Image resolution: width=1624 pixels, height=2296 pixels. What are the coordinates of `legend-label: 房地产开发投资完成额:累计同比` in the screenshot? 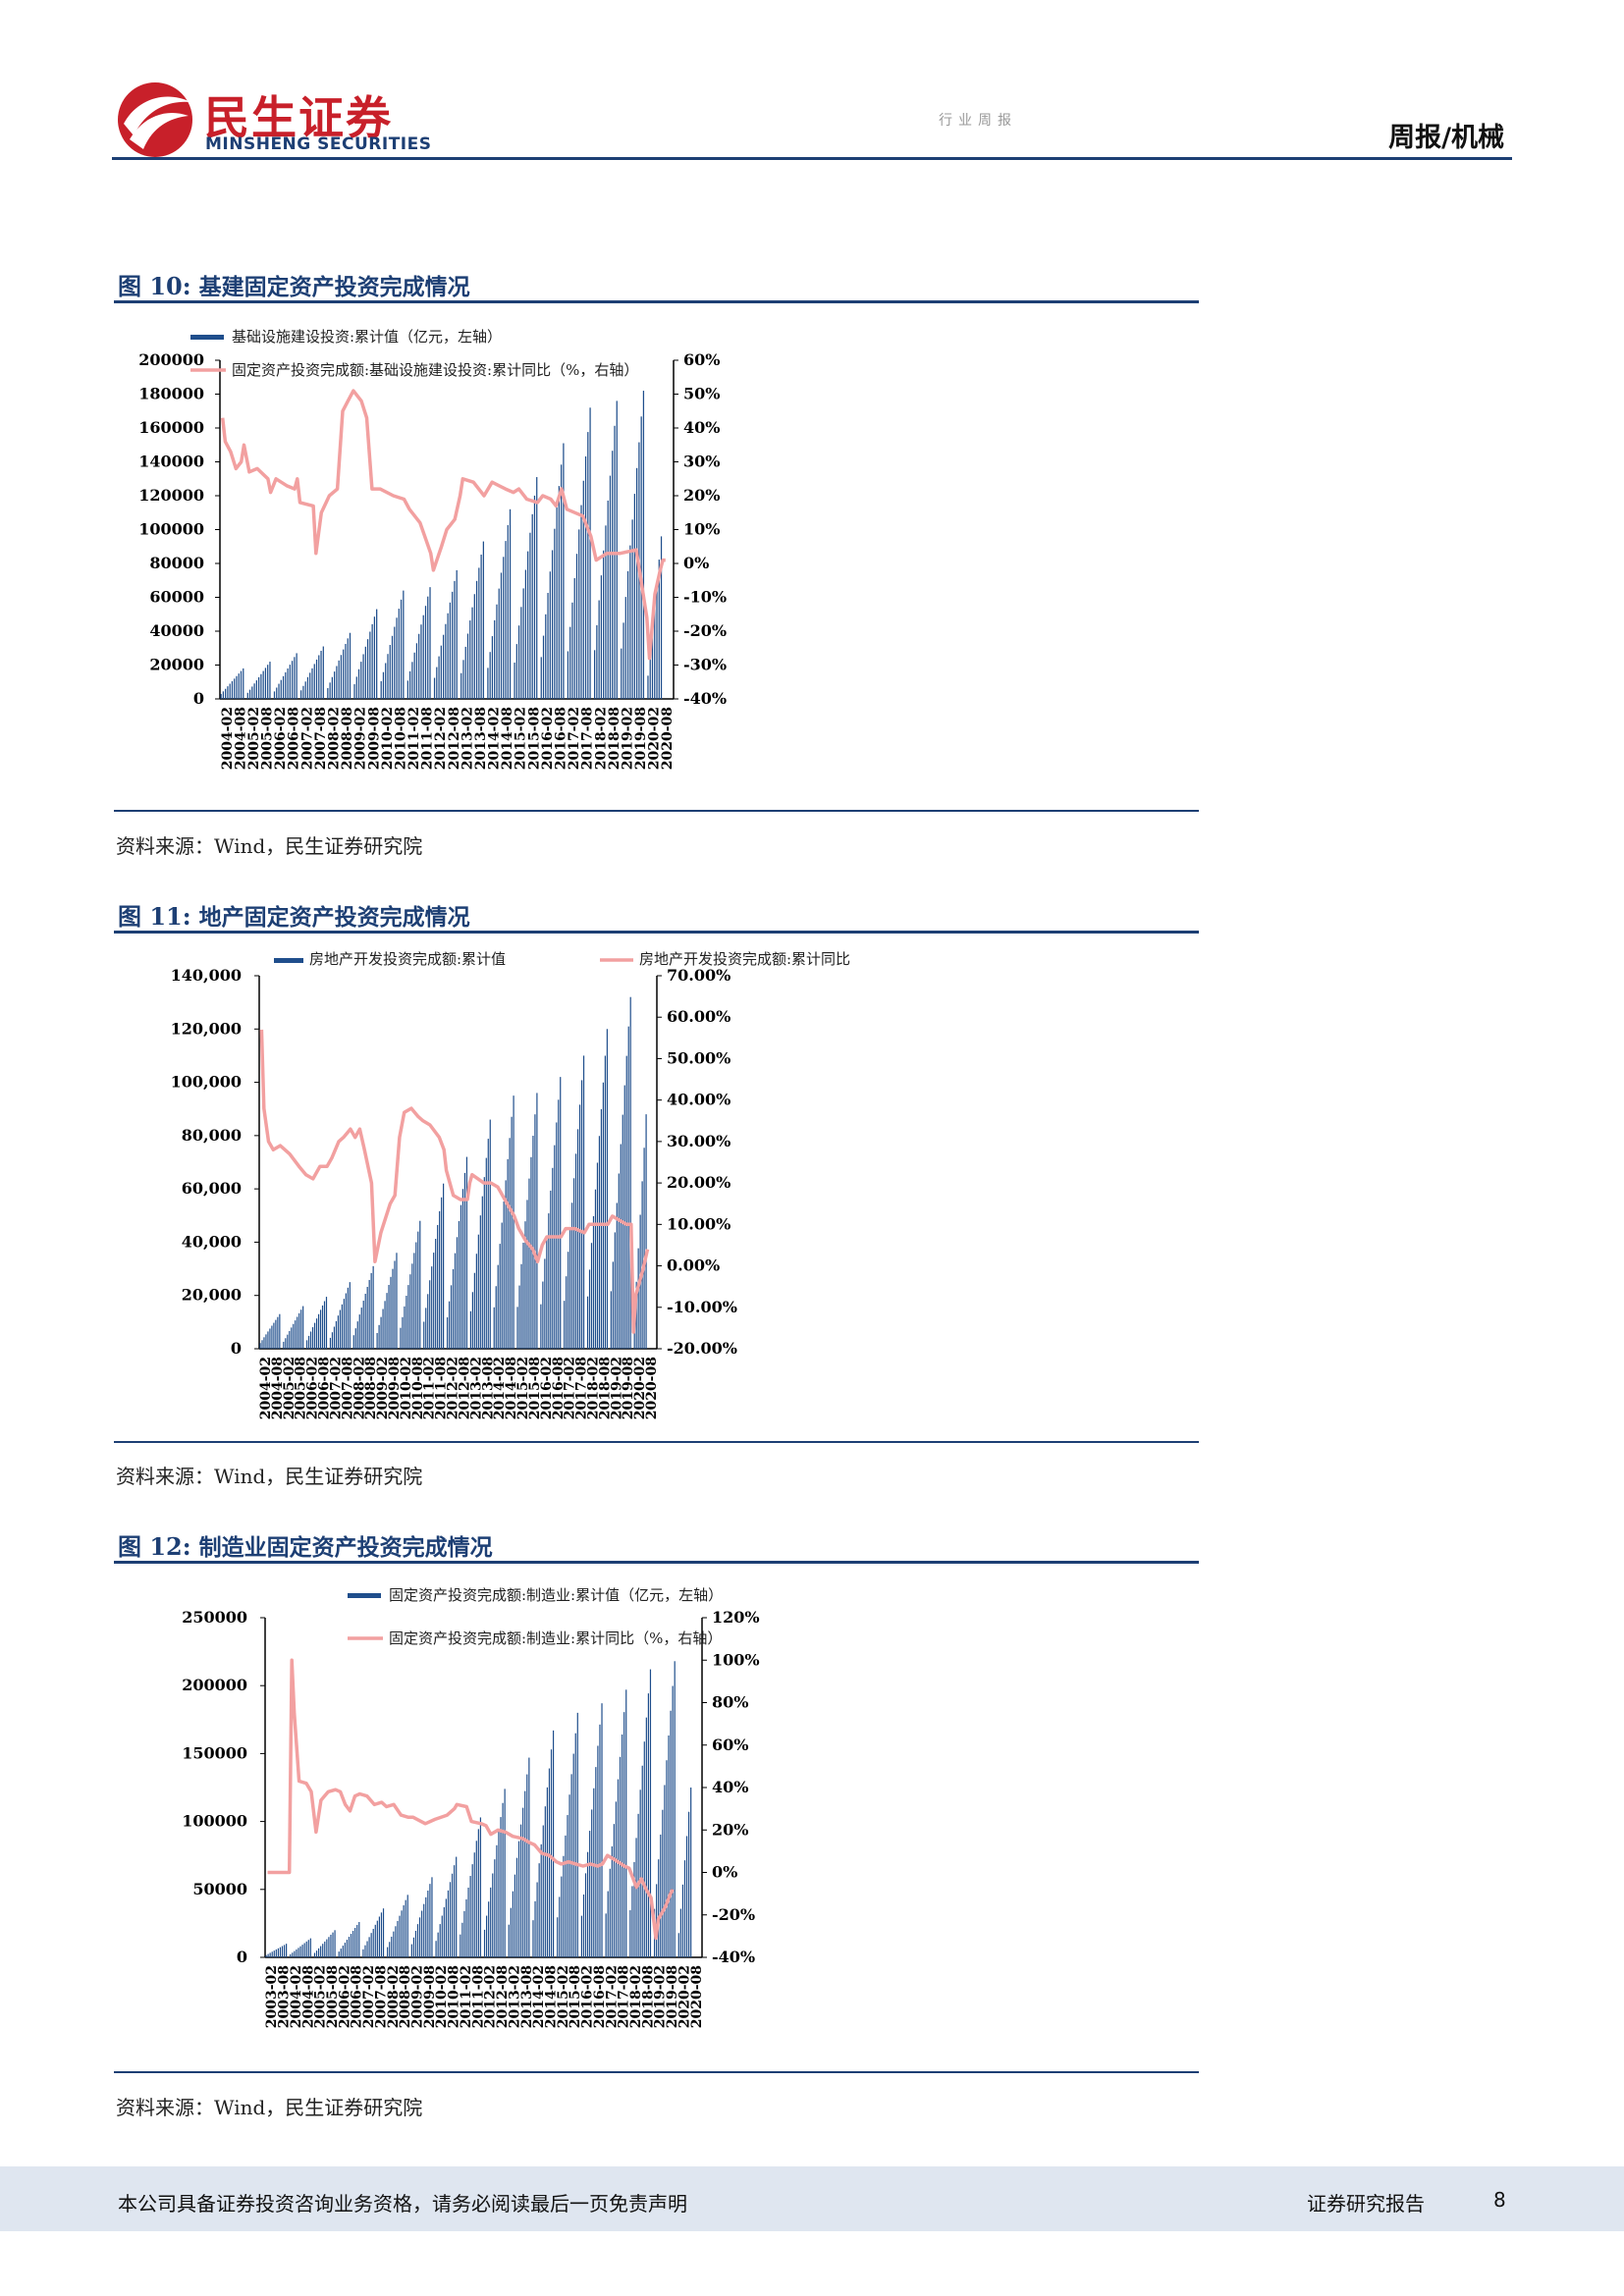 It's located at (744, 959).